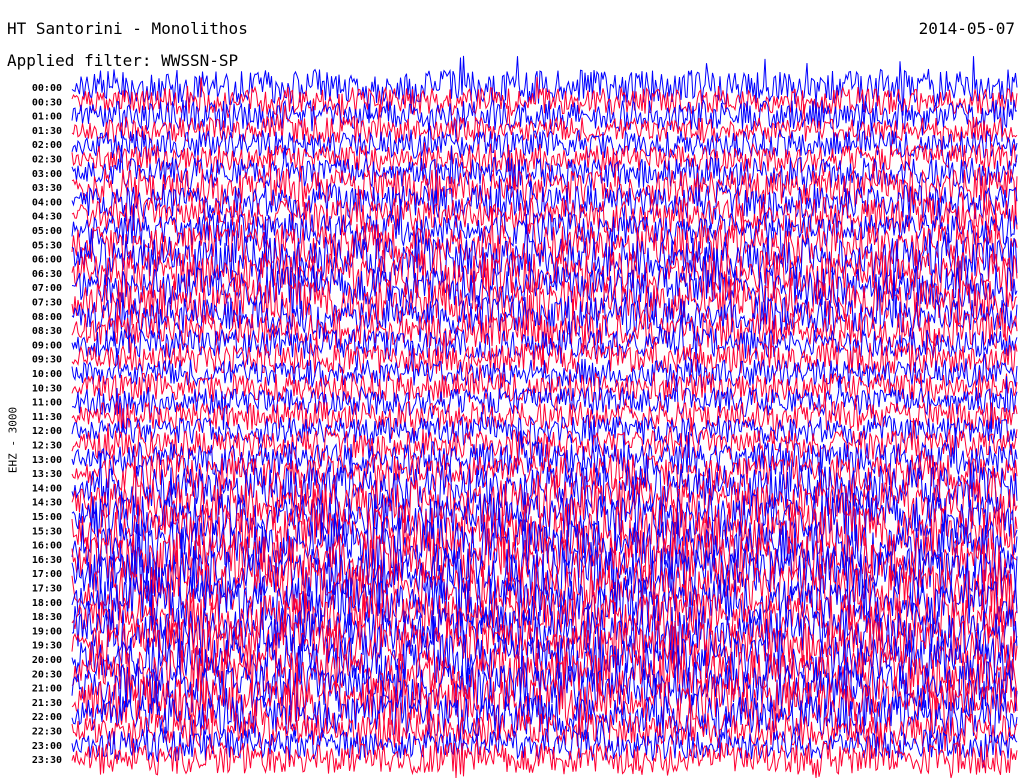 This screenshot has width=1024, height=780. Describe the element at coordinates (47, 417) in the screenshot. I see `row-label: 11:30` at that location.